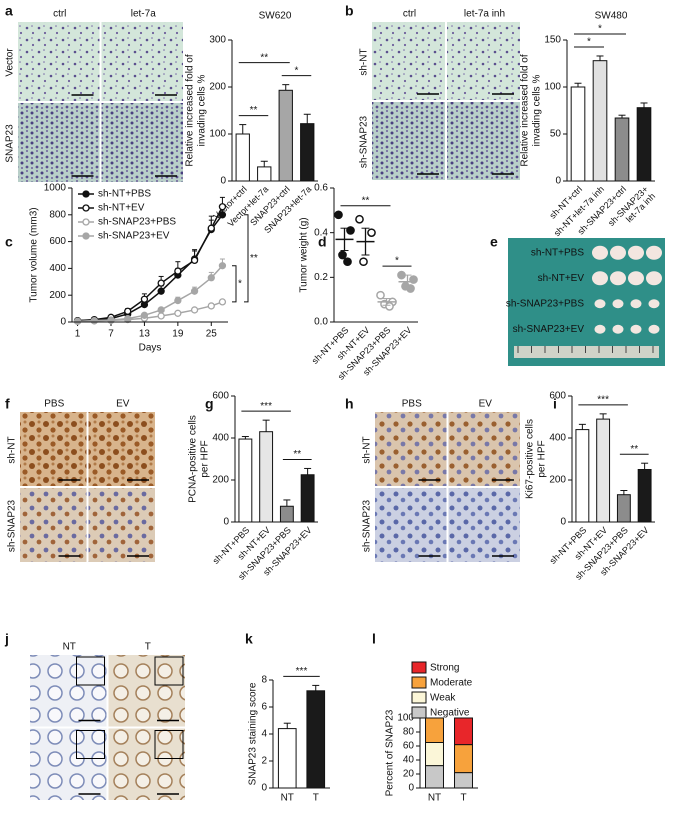 This screenshot has width=685, height=814. Describe the element at coordinates (134, 236) in the screenshot. I see `legend-label: sh-SNAP23+EV` at that location.